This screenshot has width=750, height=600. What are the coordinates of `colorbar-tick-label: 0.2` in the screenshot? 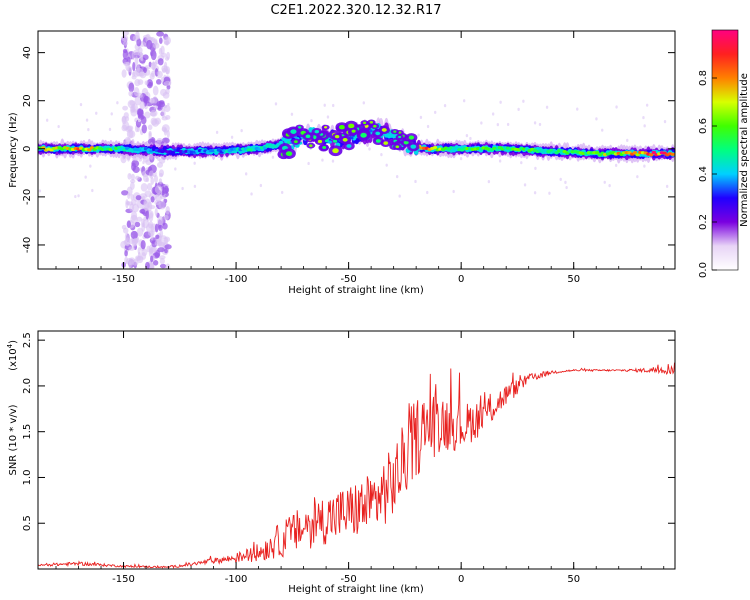 It's located at (703, 222).